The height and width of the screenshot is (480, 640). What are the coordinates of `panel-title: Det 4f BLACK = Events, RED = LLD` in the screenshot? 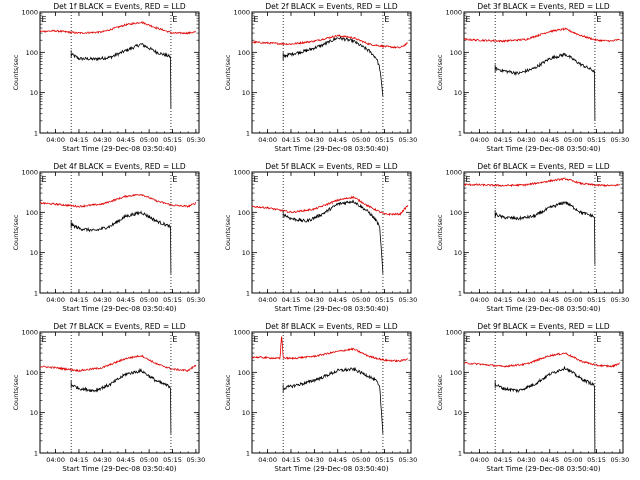 It's located at (119, 166).